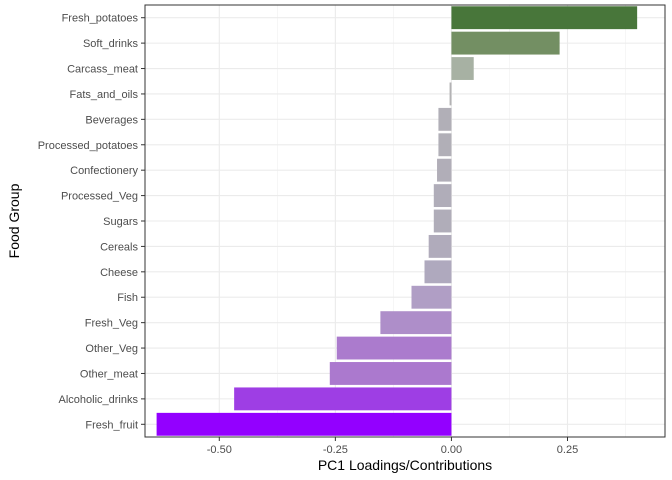 Image resolution: width=672 pixels, height=480 pixels. Describe the element at coordinates (111, 425) in the screenshot. I see `y-tick-label: Fresh_fruit` at that location.